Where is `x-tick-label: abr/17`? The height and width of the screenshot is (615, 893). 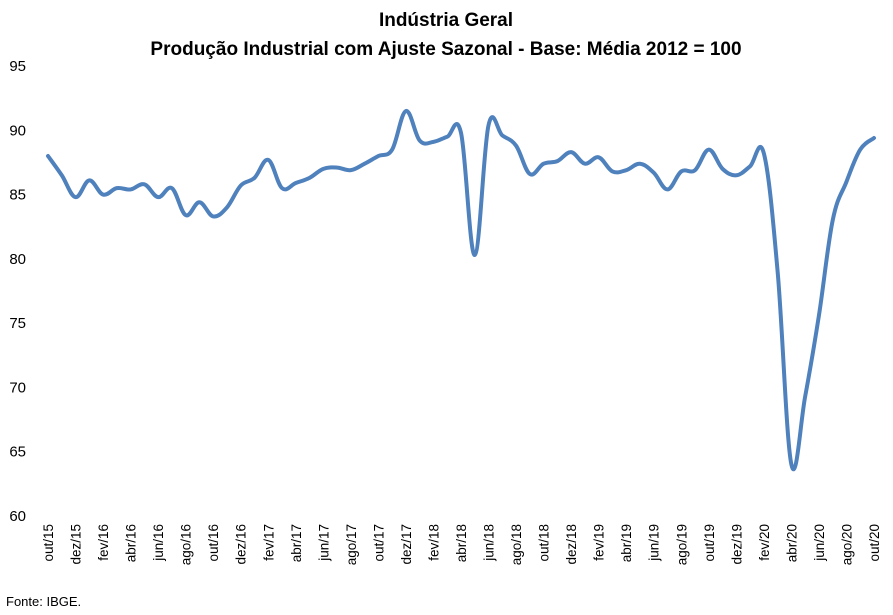
x-tick-label: abr/17 is located at coordinates (296, 543).